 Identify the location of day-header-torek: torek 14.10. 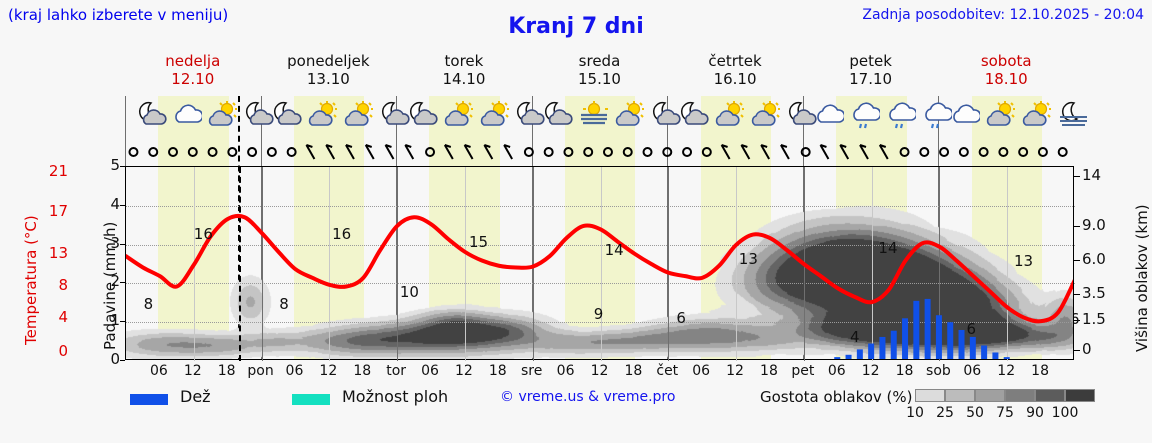
(464, 70).